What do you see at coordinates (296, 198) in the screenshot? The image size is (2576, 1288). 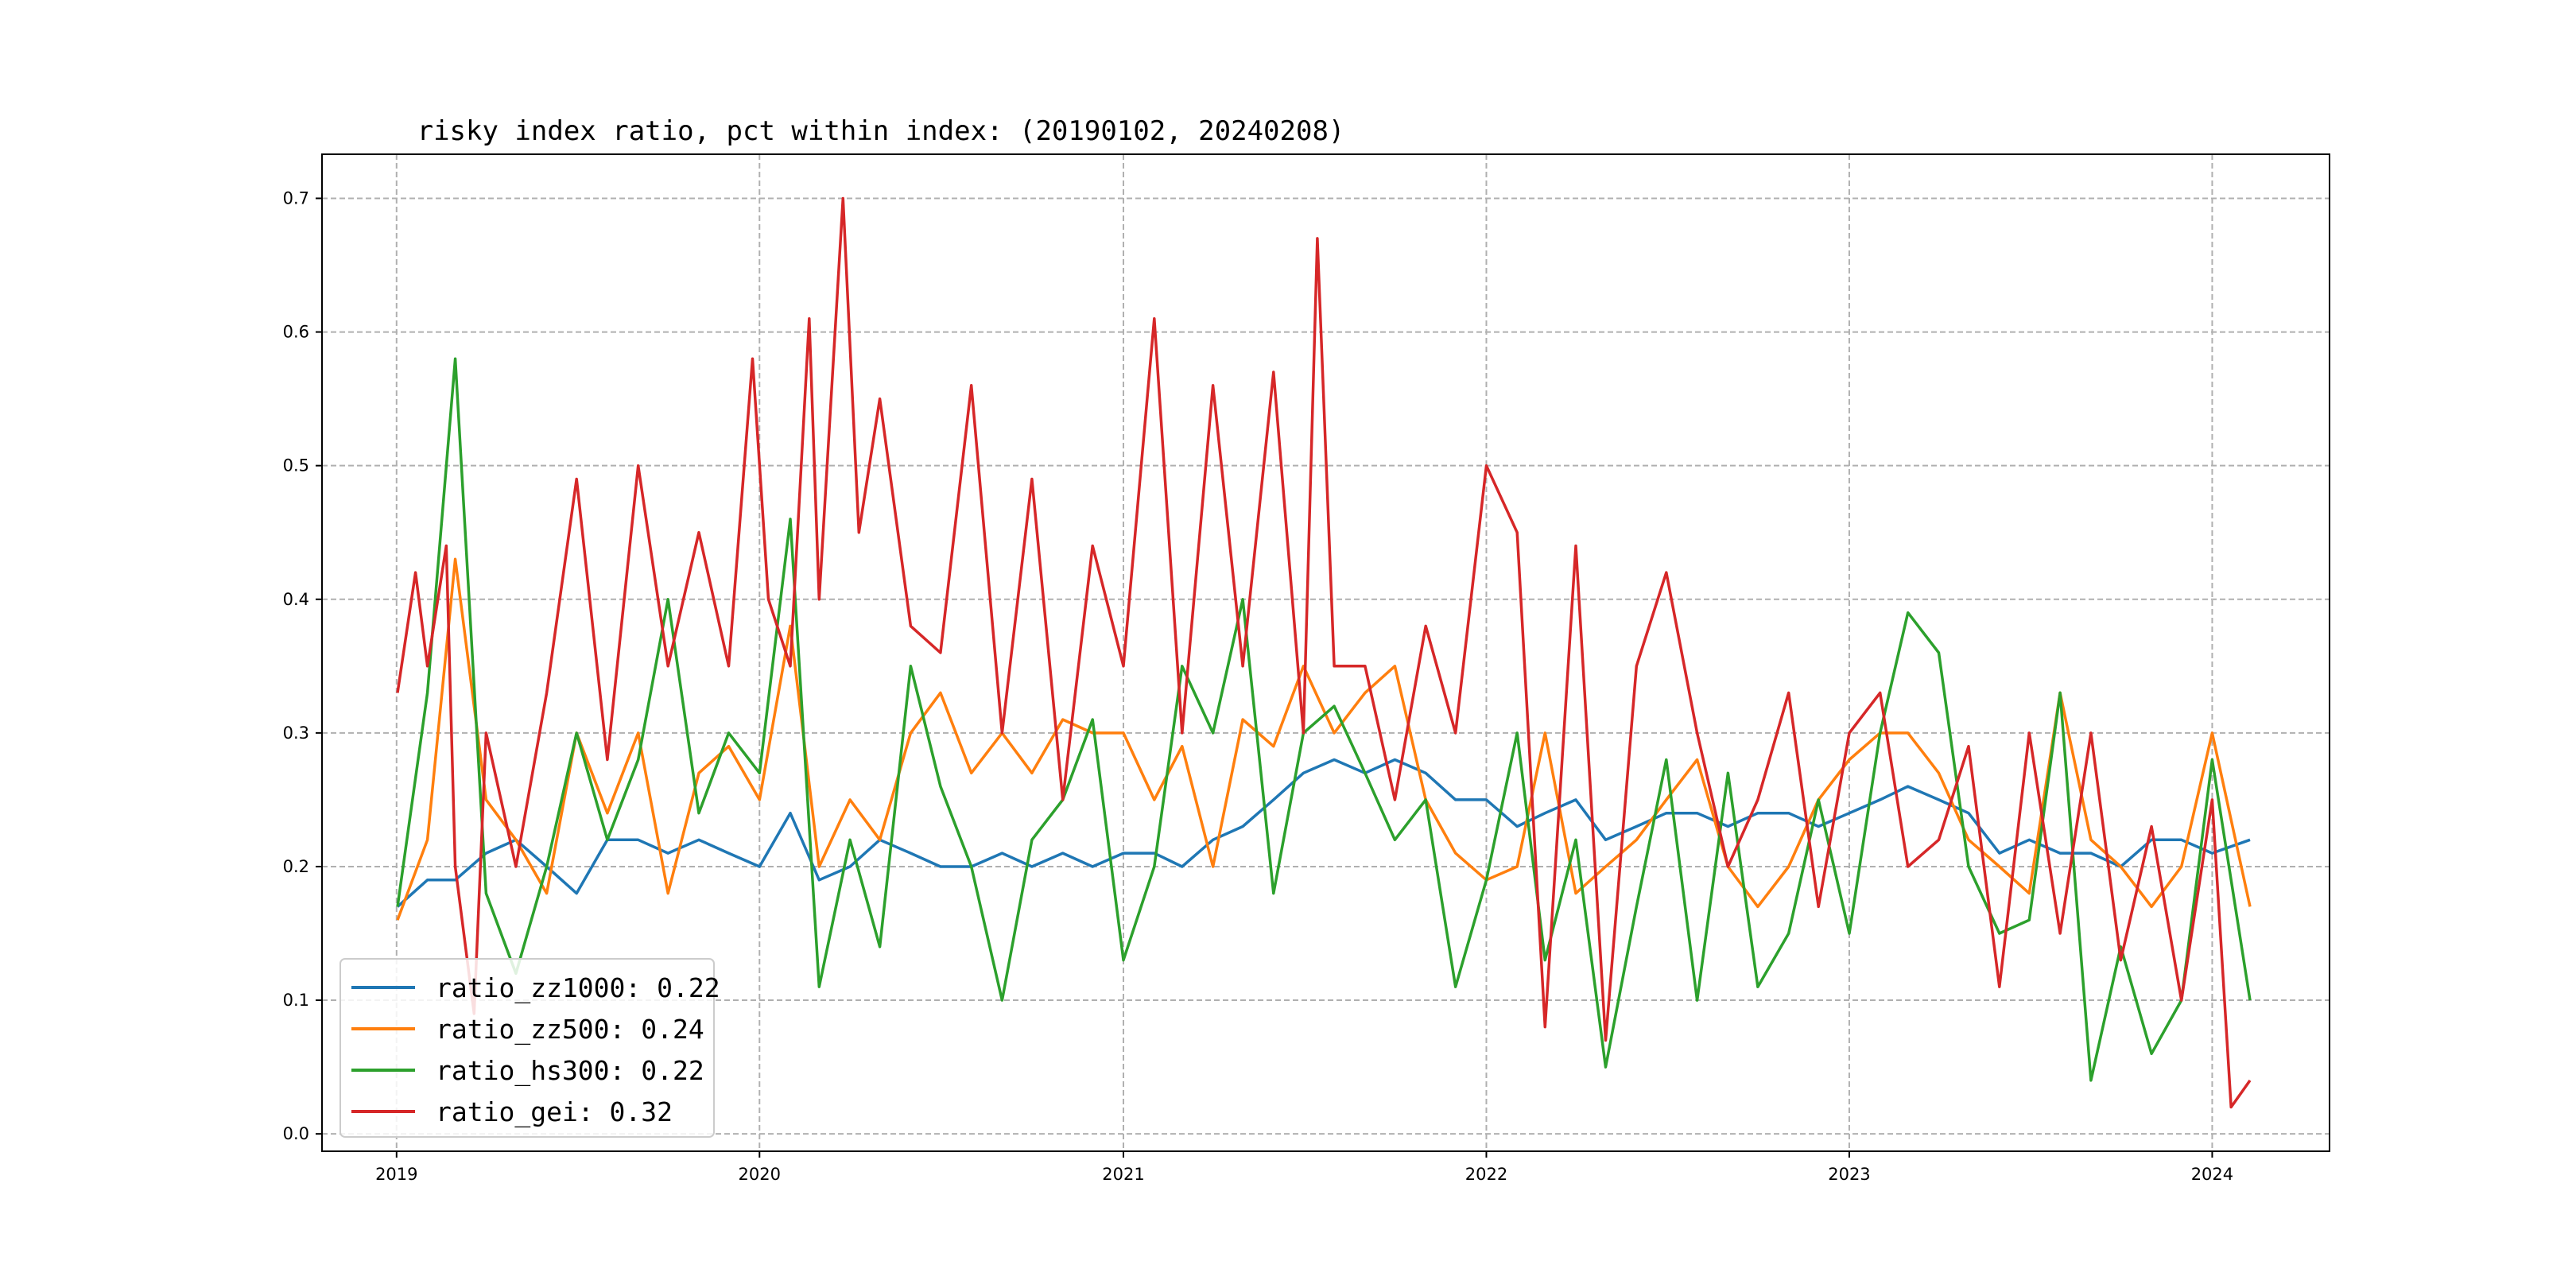 I see `y-tick-label: 0.7` at bounding box center [296, 198].